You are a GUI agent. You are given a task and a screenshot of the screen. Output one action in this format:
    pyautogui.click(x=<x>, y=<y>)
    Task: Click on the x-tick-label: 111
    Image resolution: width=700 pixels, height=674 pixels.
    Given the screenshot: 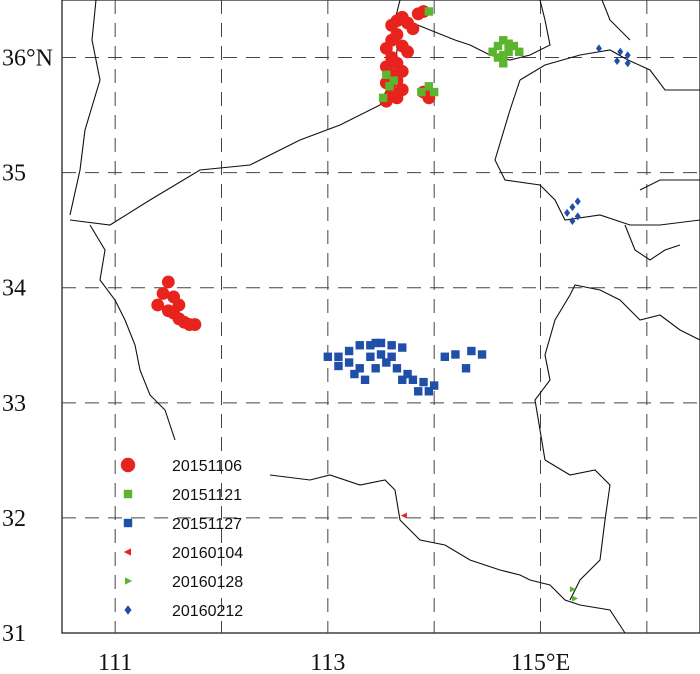 What is the action you would take?
    pyautogui.click(x=115, y=662)
    